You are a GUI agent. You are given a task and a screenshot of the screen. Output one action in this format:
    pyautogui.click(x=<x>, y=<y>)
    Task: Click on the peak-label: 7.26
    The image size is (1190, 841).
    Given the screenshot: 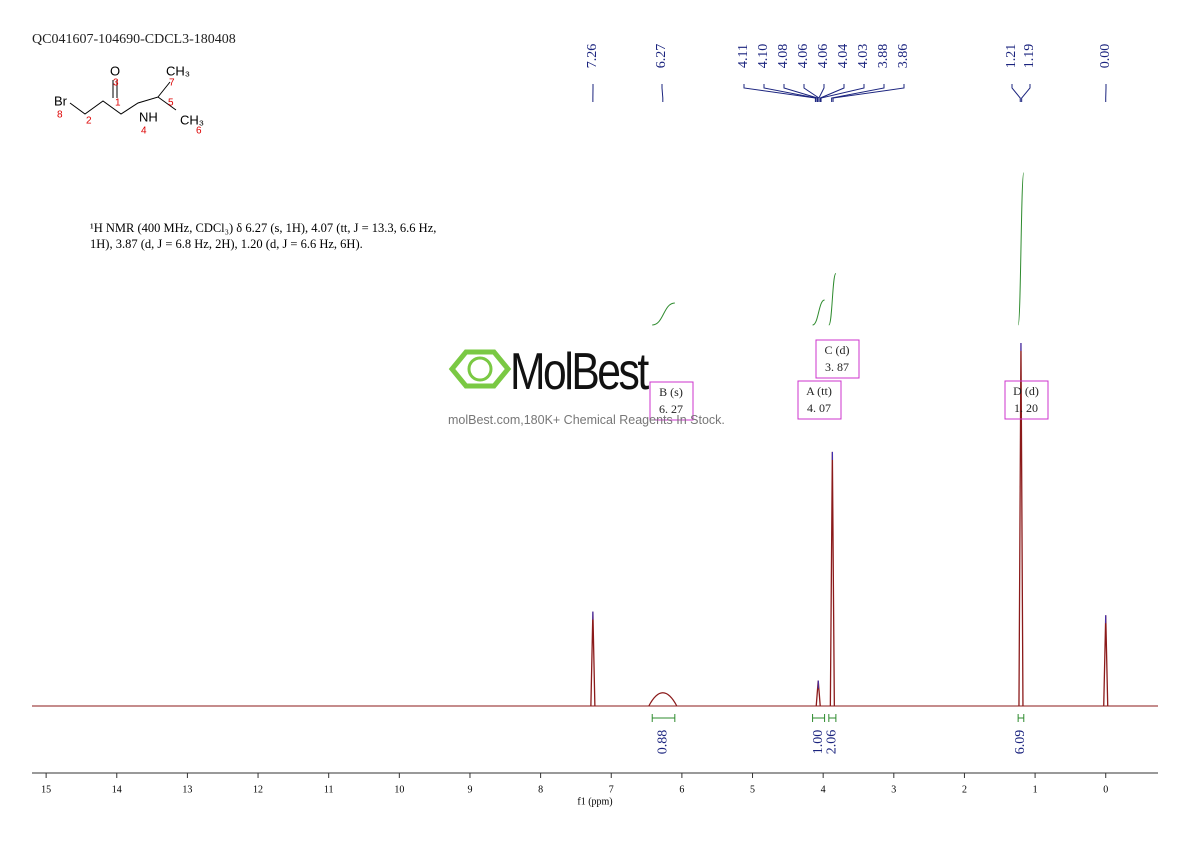 What is the action you would take?
    pyautogui.click(x=592, y=56)
    